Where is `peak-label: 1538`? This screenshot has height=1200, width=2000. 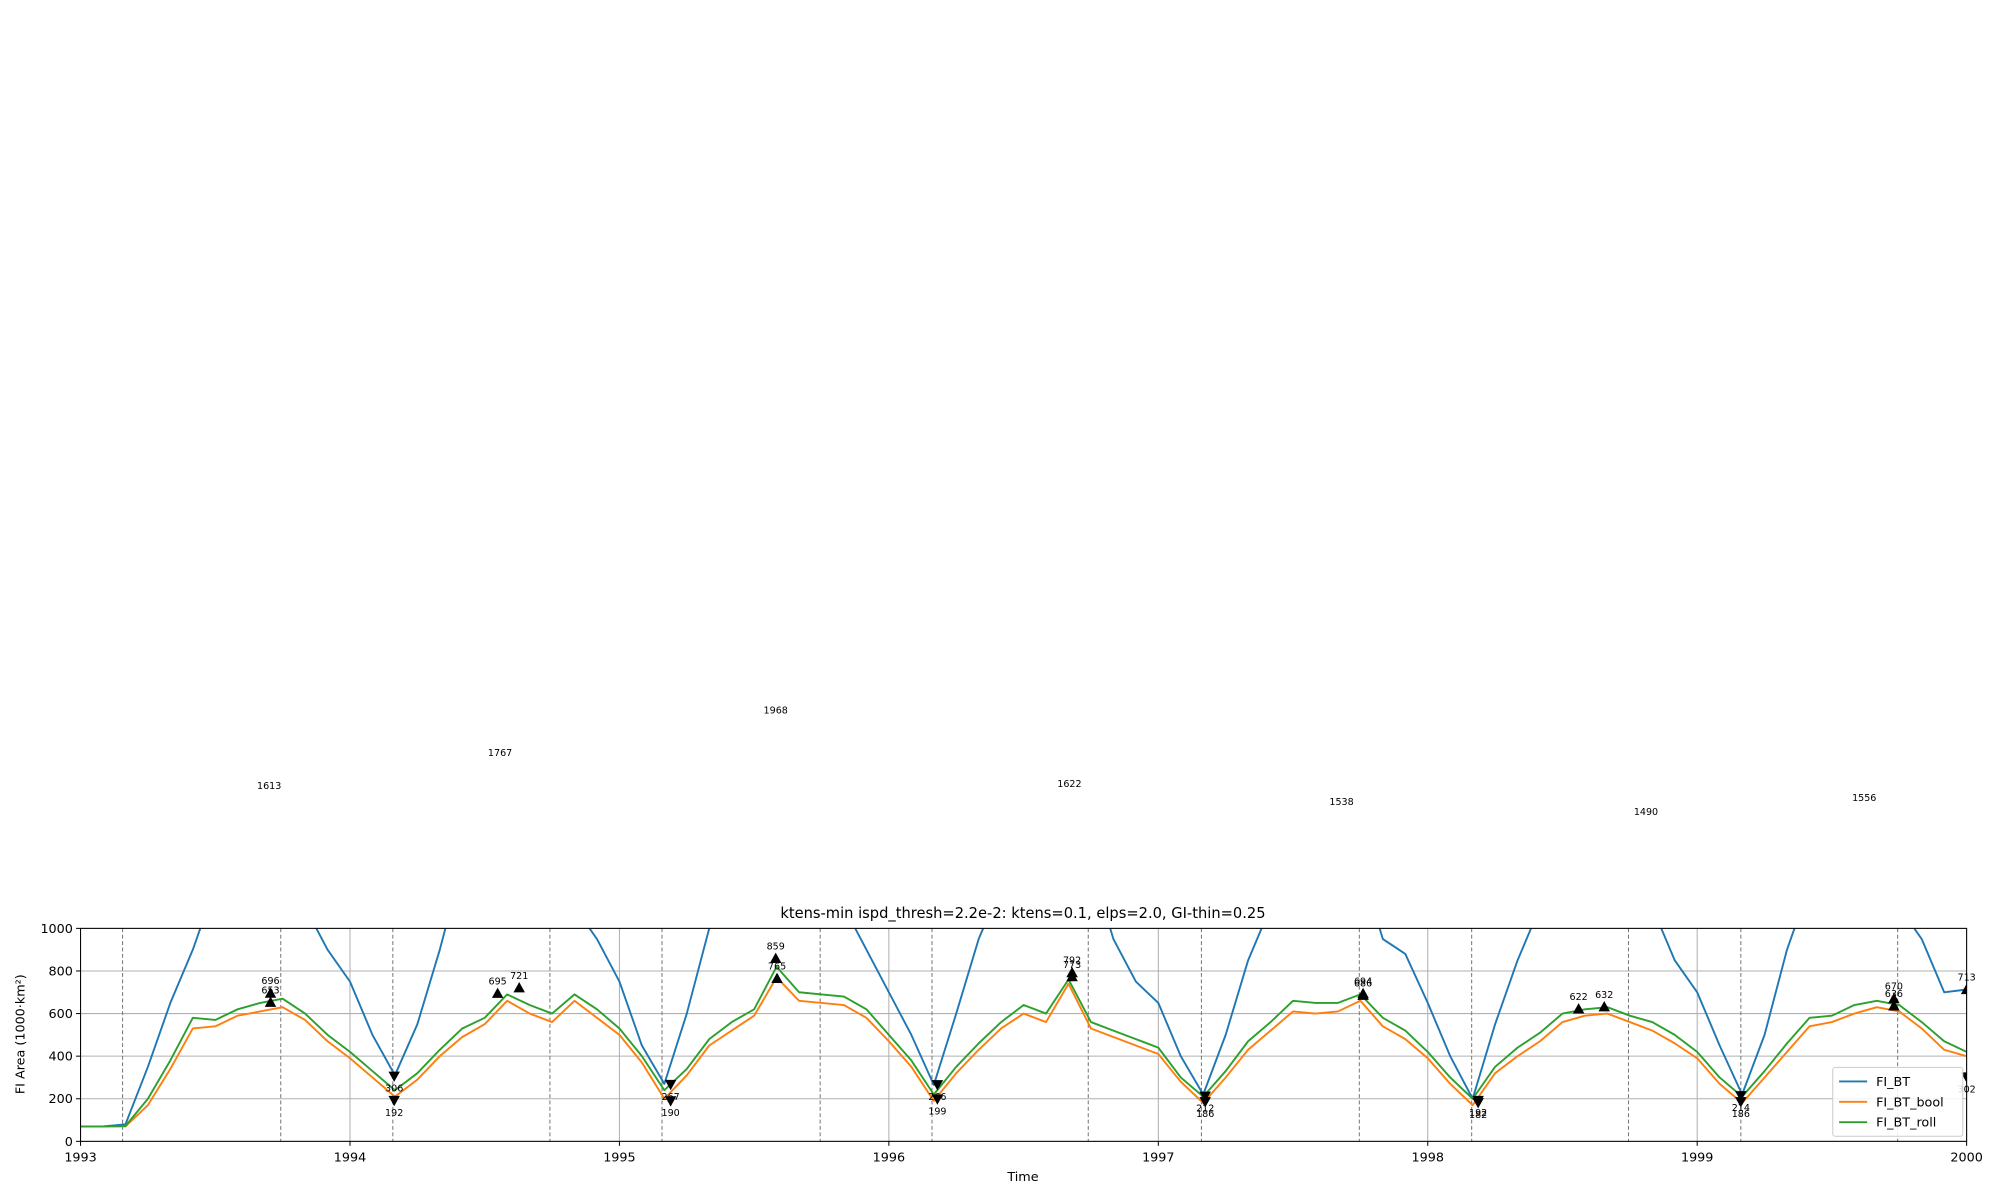
peak-label: 1538 is located at coordinates (1341, 802).